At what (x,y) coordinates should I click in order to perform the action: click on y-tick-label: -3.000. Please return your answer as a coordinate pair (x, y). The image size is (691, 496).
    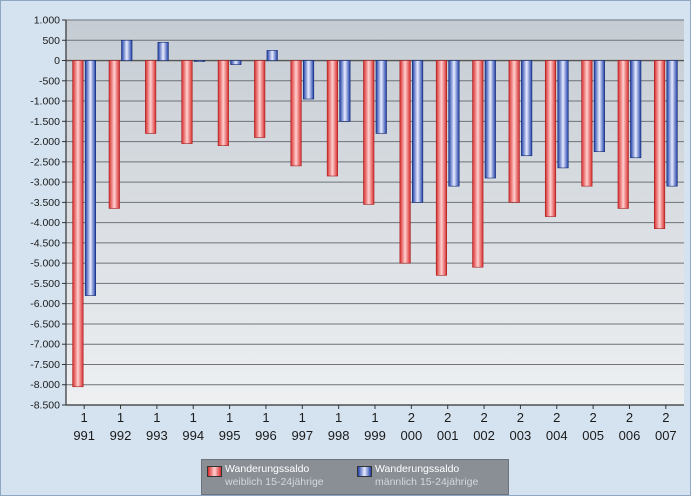
    Looking at the image, I should click on (45, 183).